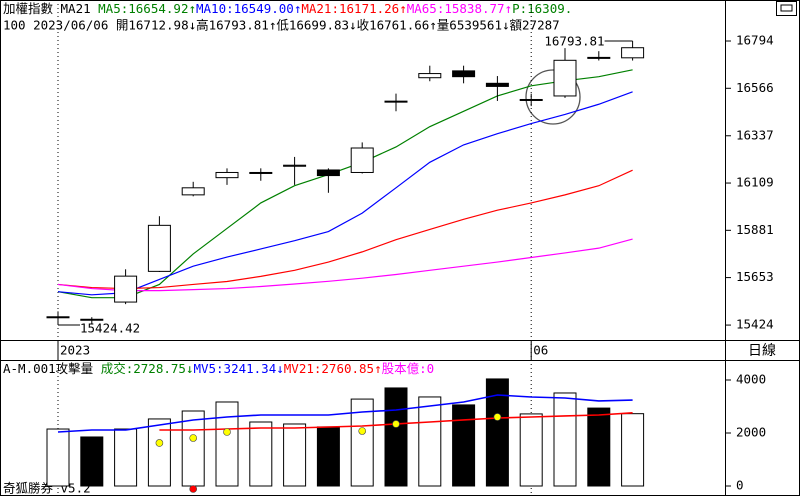 The width and height of the screenshot is (800, 500). What do you see at coordinates (50, 8) in the screenshot?
I see `legend-item: 加權指數 MA21` at bounding box center [50, 8].